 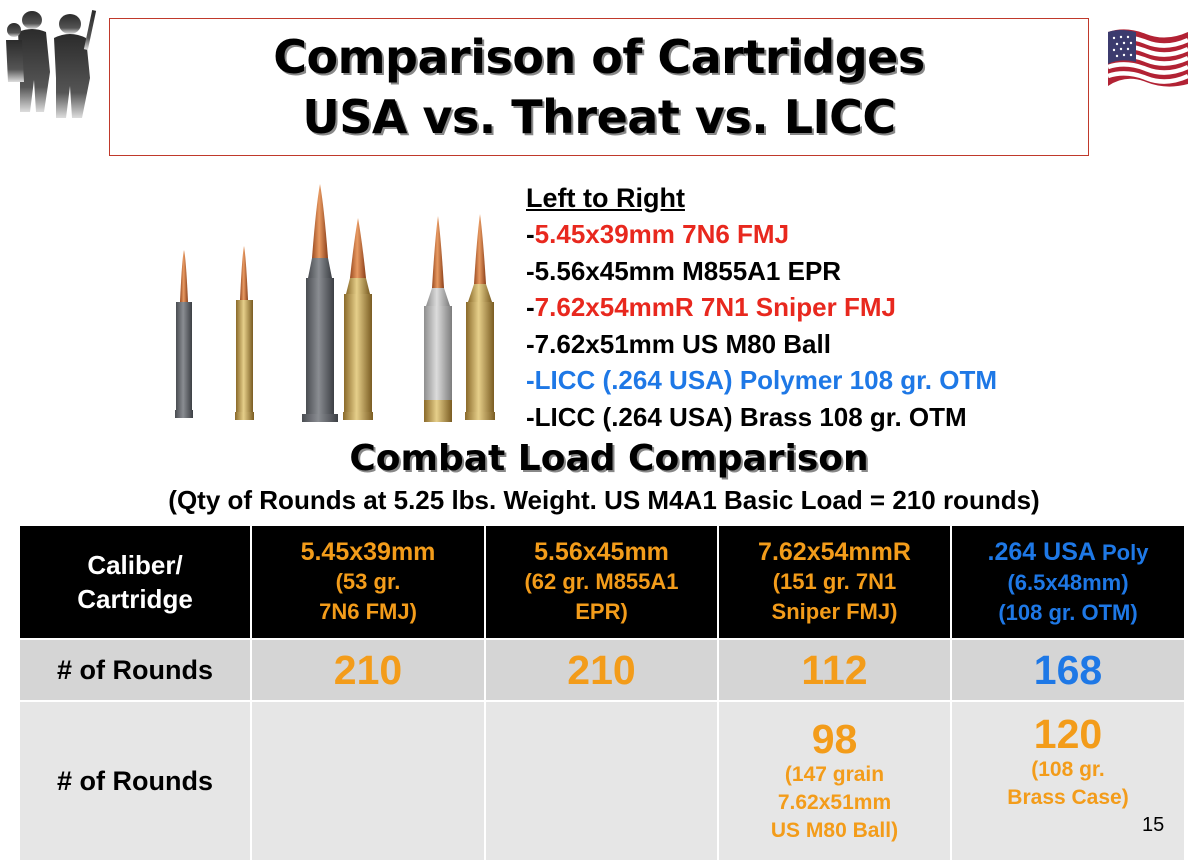 I want to click on value-cell: 168, so click(x=1068, y=670).